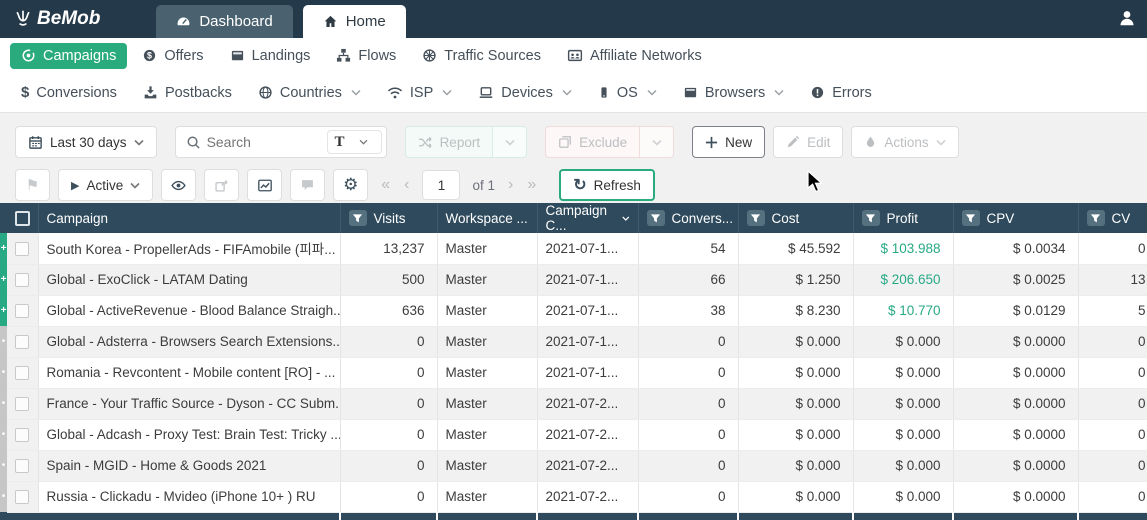  I want to click on cell-conversions: 54, so click(688, 249).